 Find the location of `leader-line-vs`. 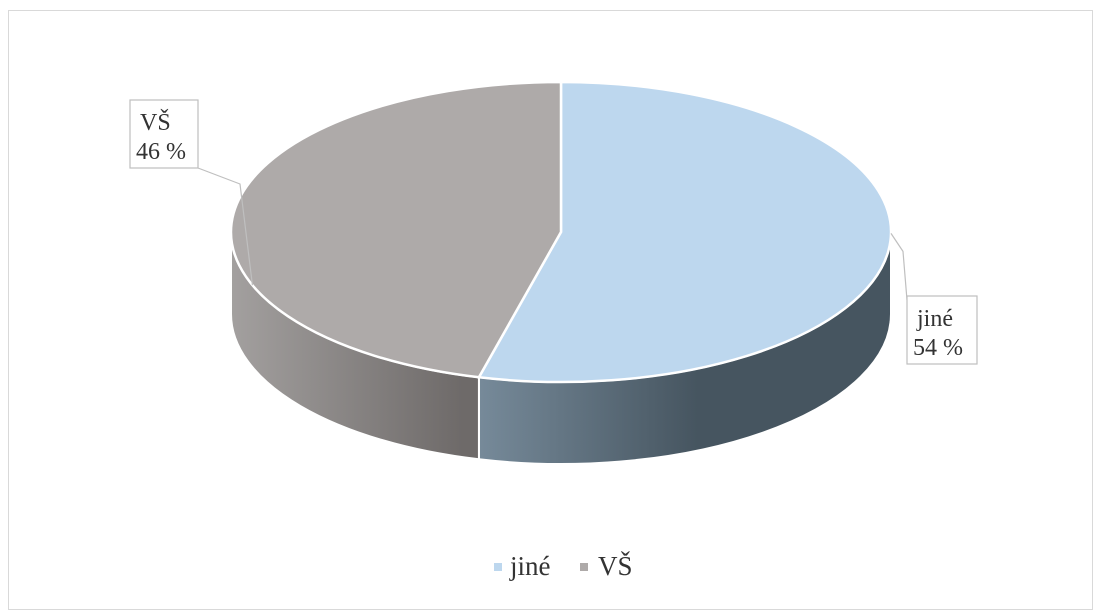

leader-line-vs is located at coordinates (225, 226).